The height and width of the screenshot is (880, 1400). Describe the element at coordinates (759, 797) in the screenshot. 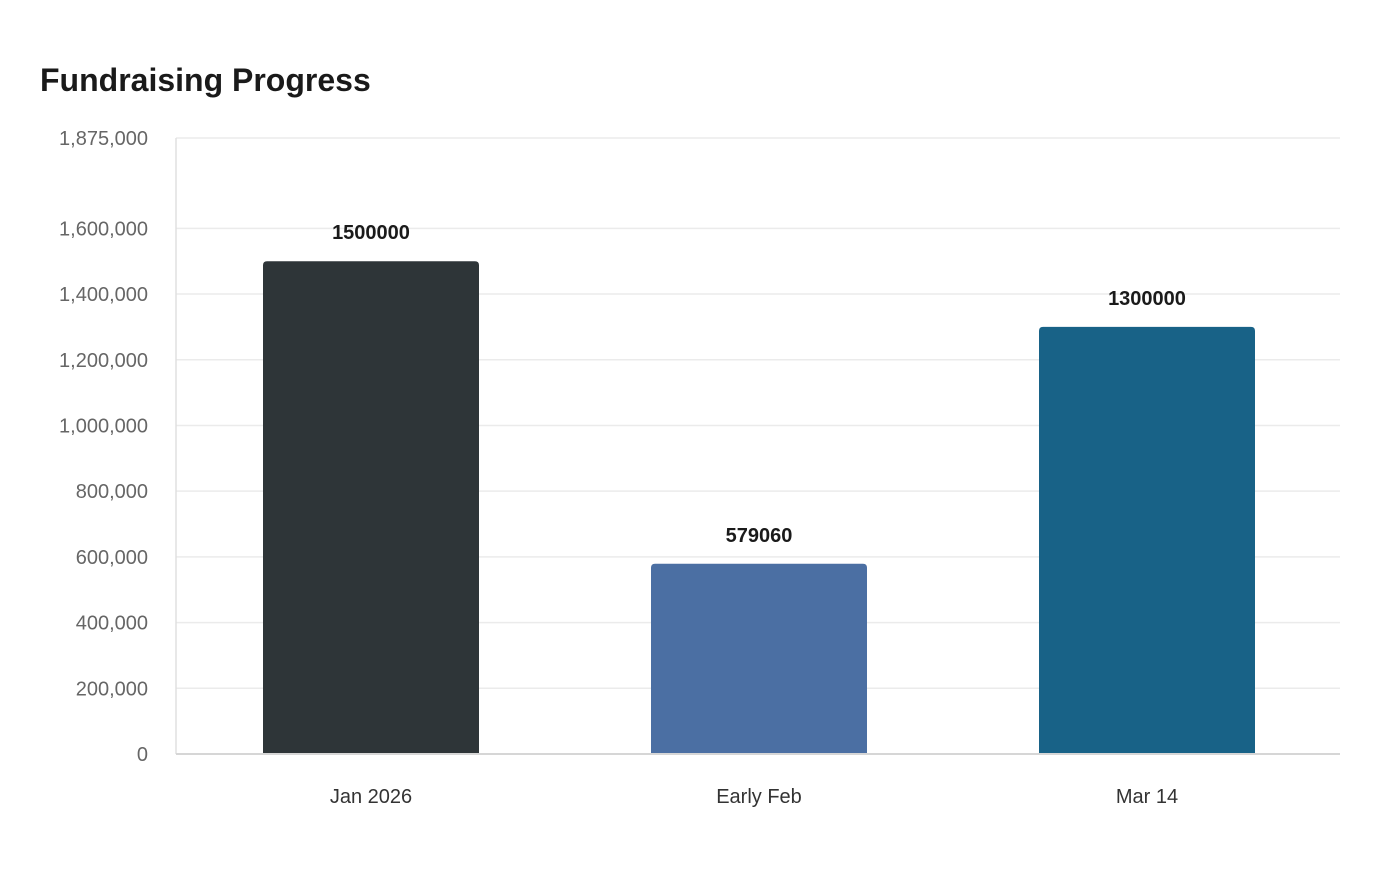

I see `x-category-label: Early Feb` at that location.